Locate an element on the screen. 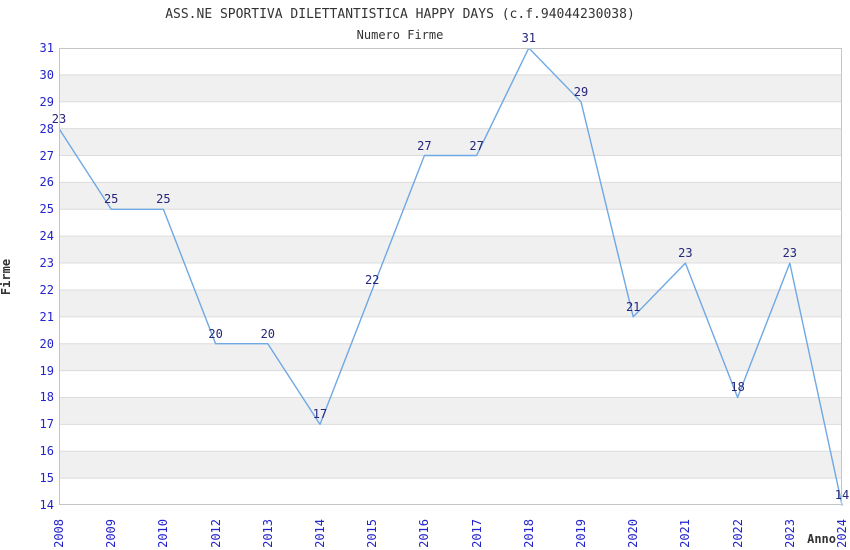 The image size is (850, 550). data-label: 21 is located at coordinates (633, 306).